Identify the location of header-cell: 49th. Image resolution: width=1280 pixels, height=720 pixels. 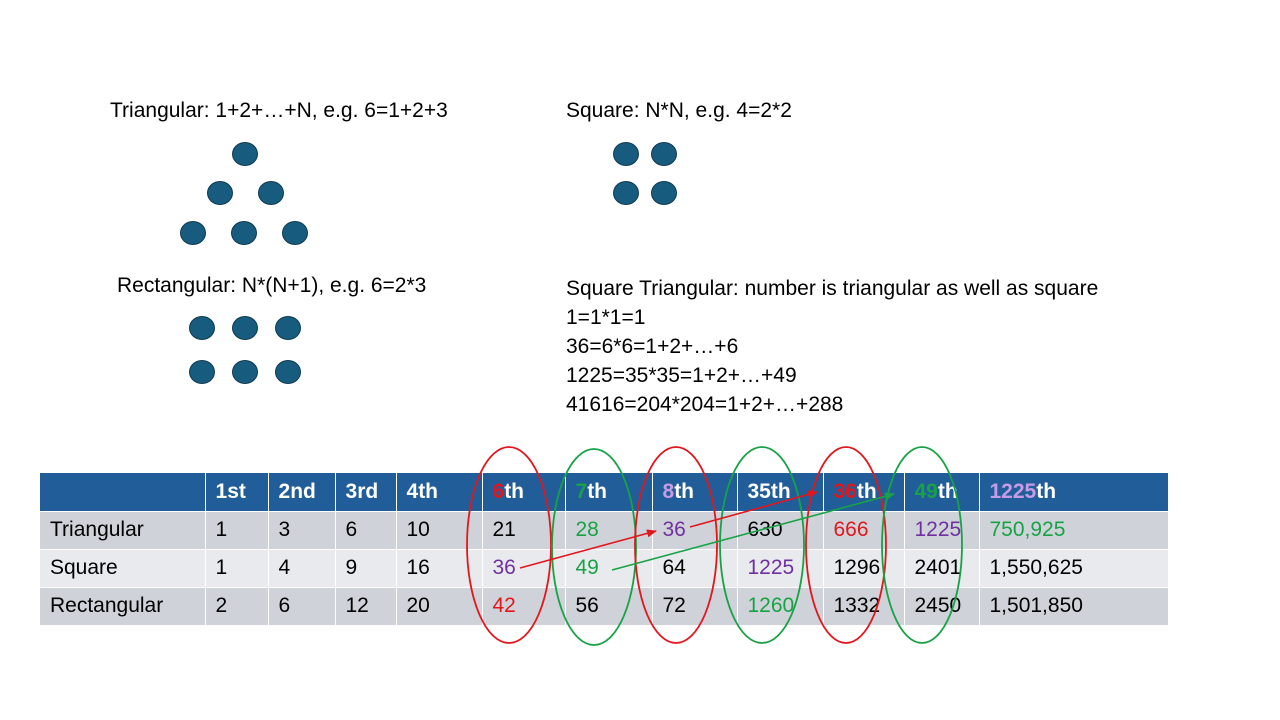
(942, 492).